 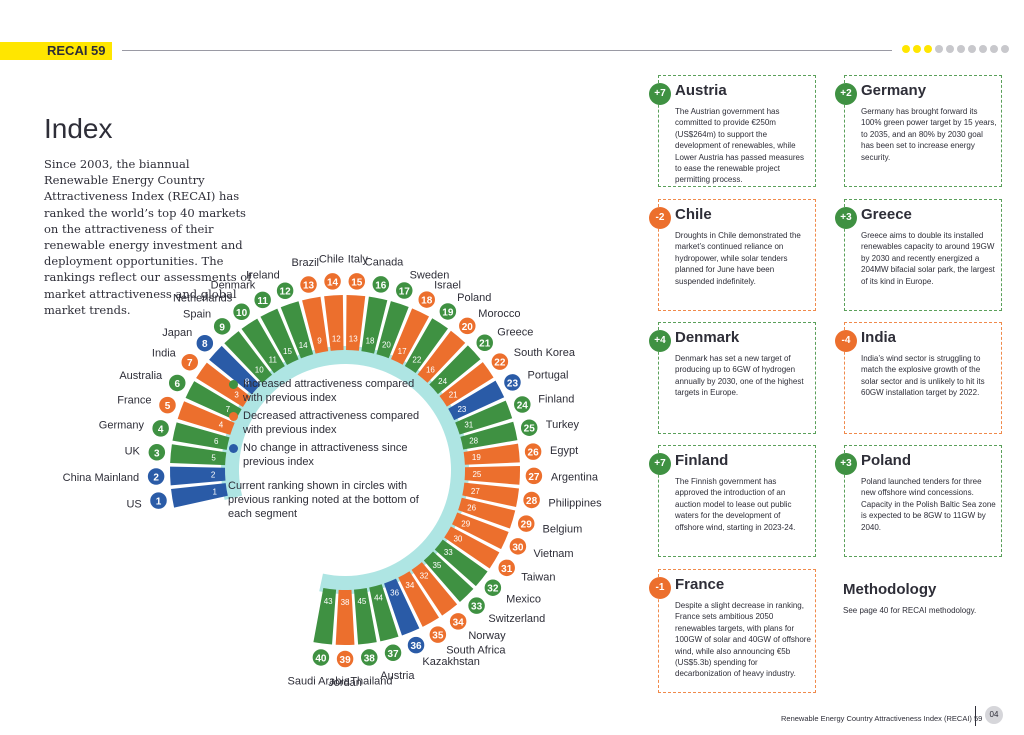 What do you see at coordinates (477, 607) in the screenshot?
I see `current-rank-label: 33` at bounding box center [477, 607].